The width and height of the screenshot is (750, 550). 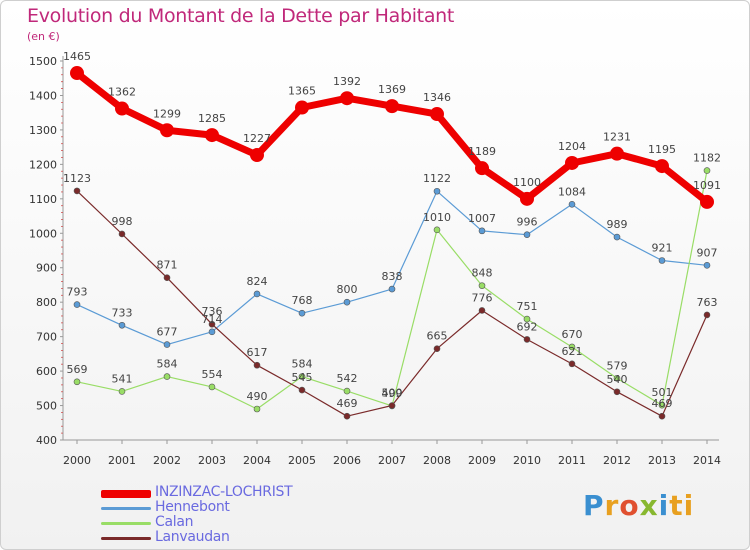 I want to click on x-tick-label: 2005, so click(x=302, y=460).